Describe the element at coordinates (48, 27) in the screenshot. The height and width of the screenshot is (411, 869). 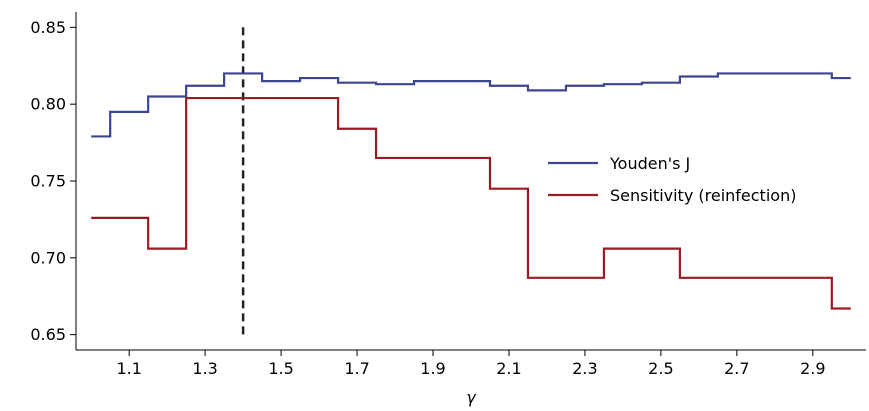
I see `y-tick-label: 0.85` at that location.